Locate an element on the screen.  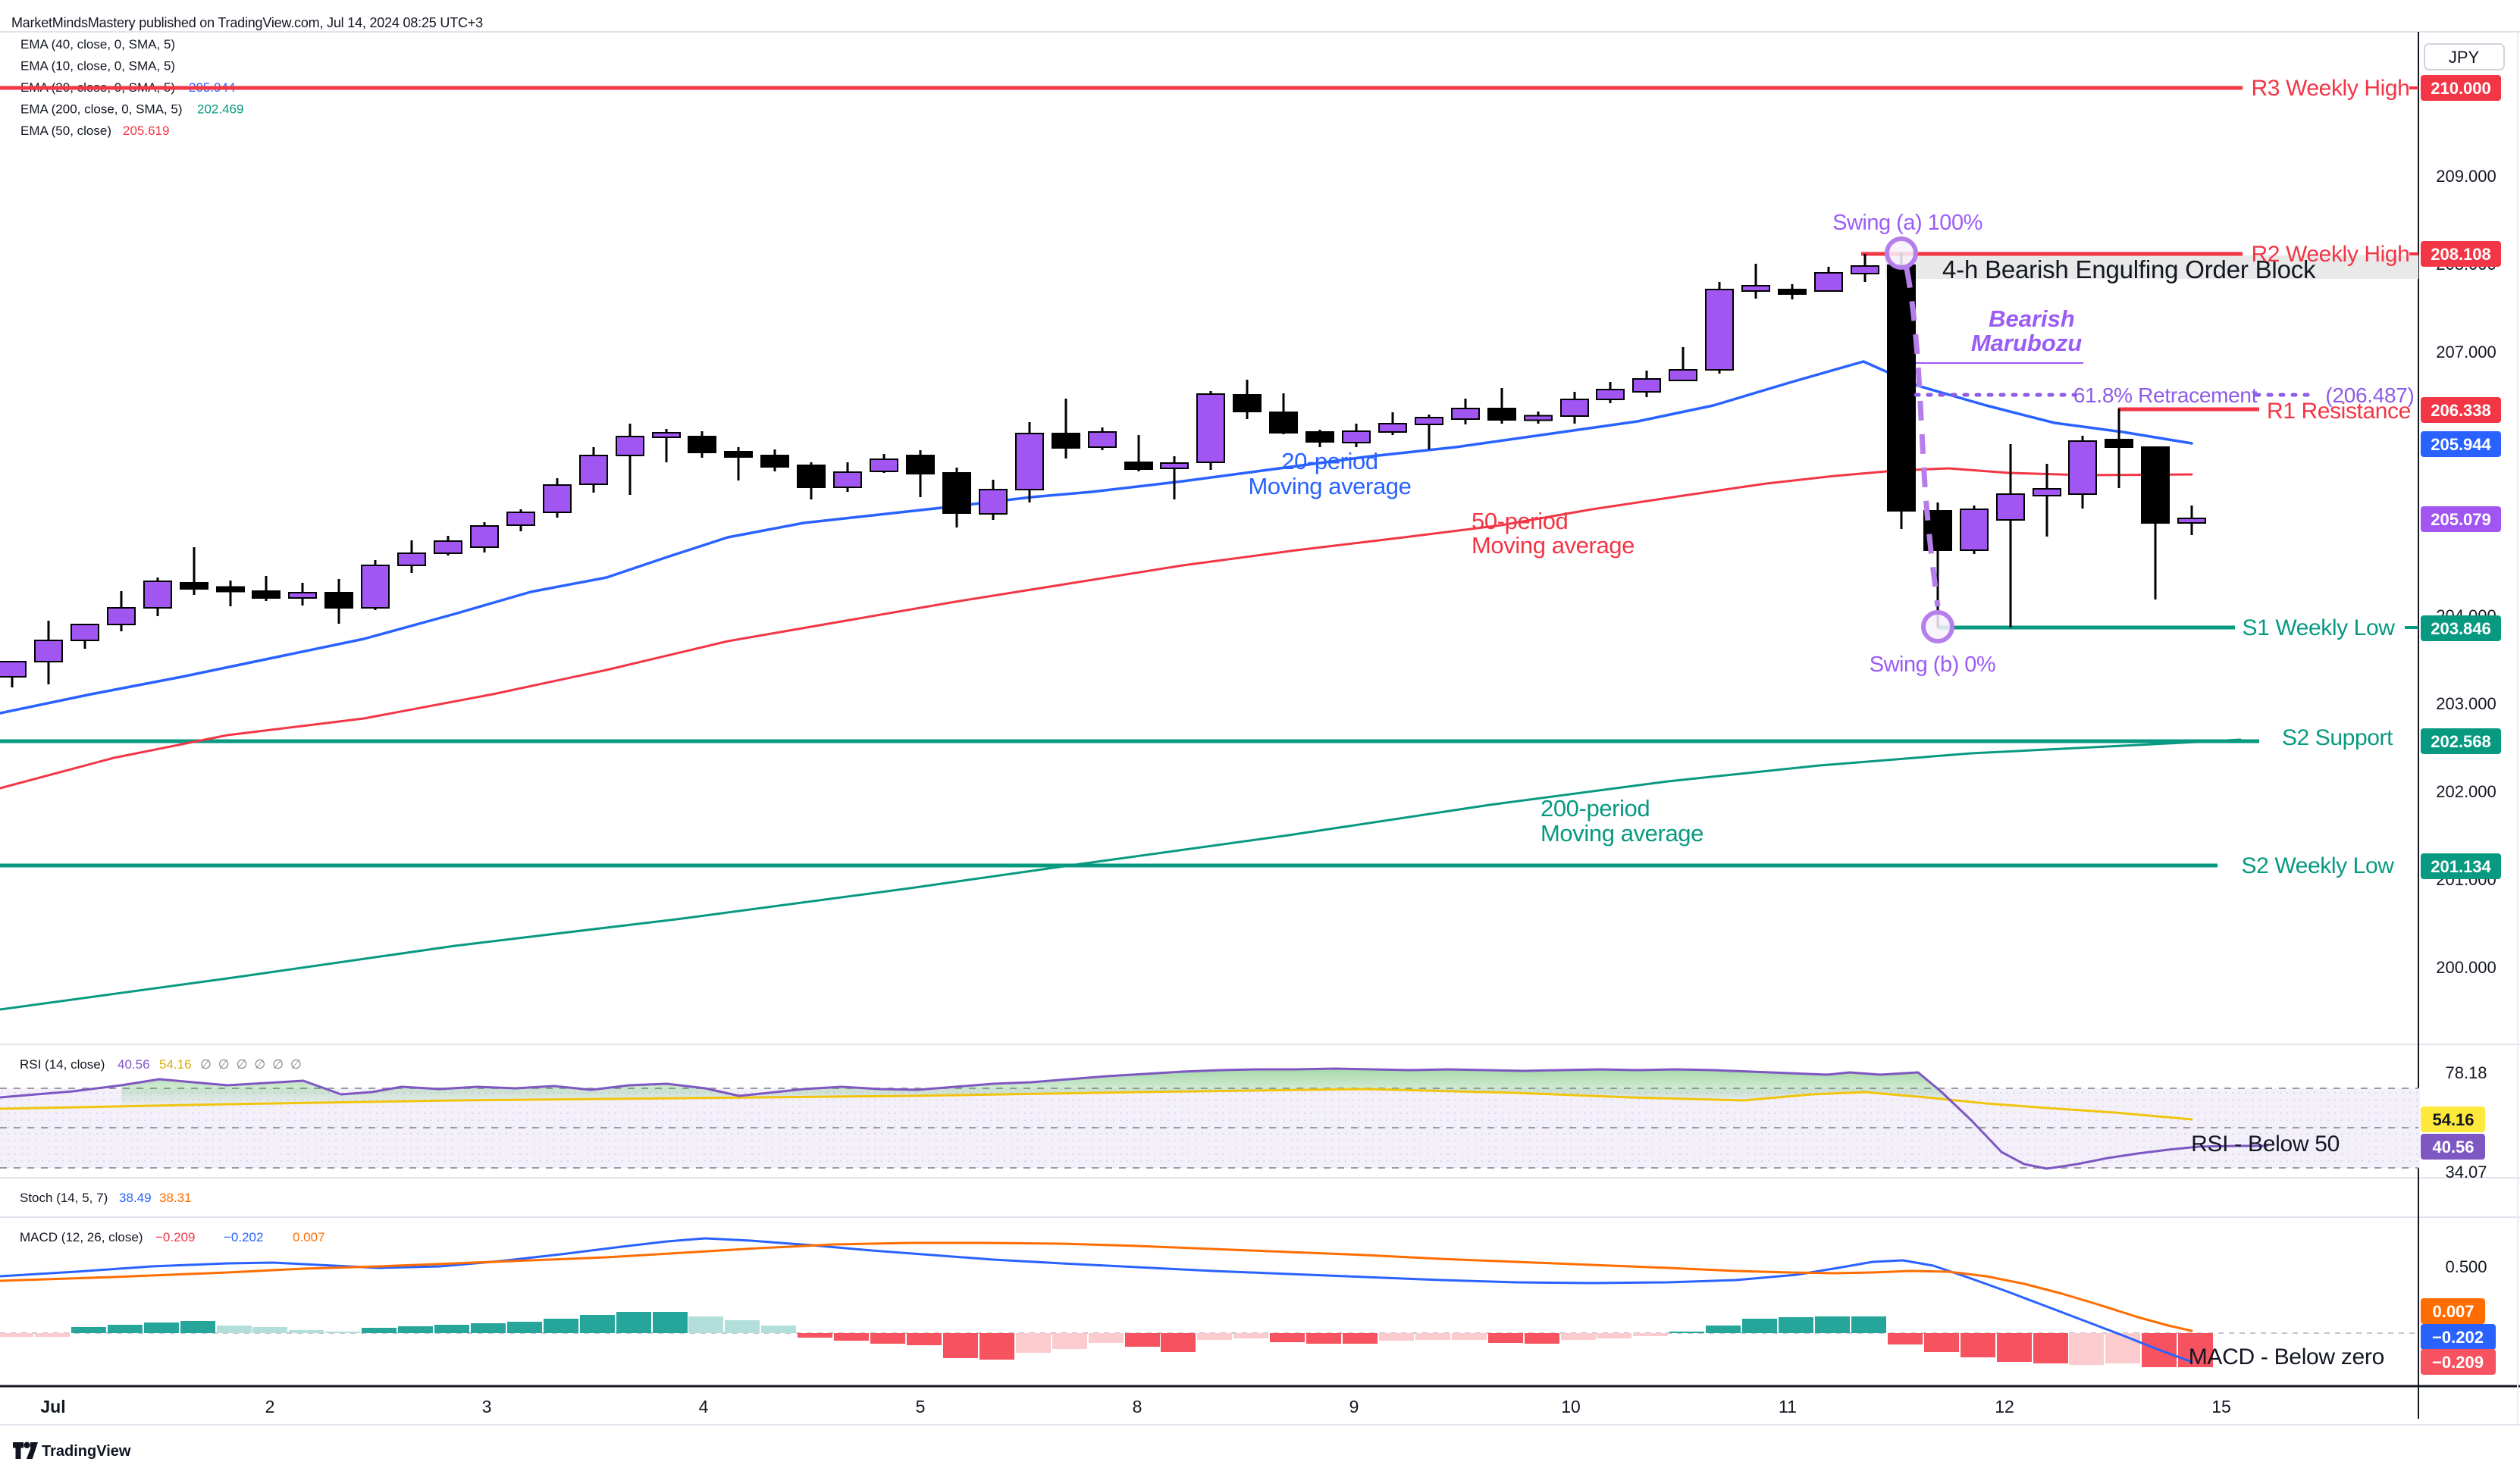
svg-text: 205.944 is located at coordinates (2461, 445).